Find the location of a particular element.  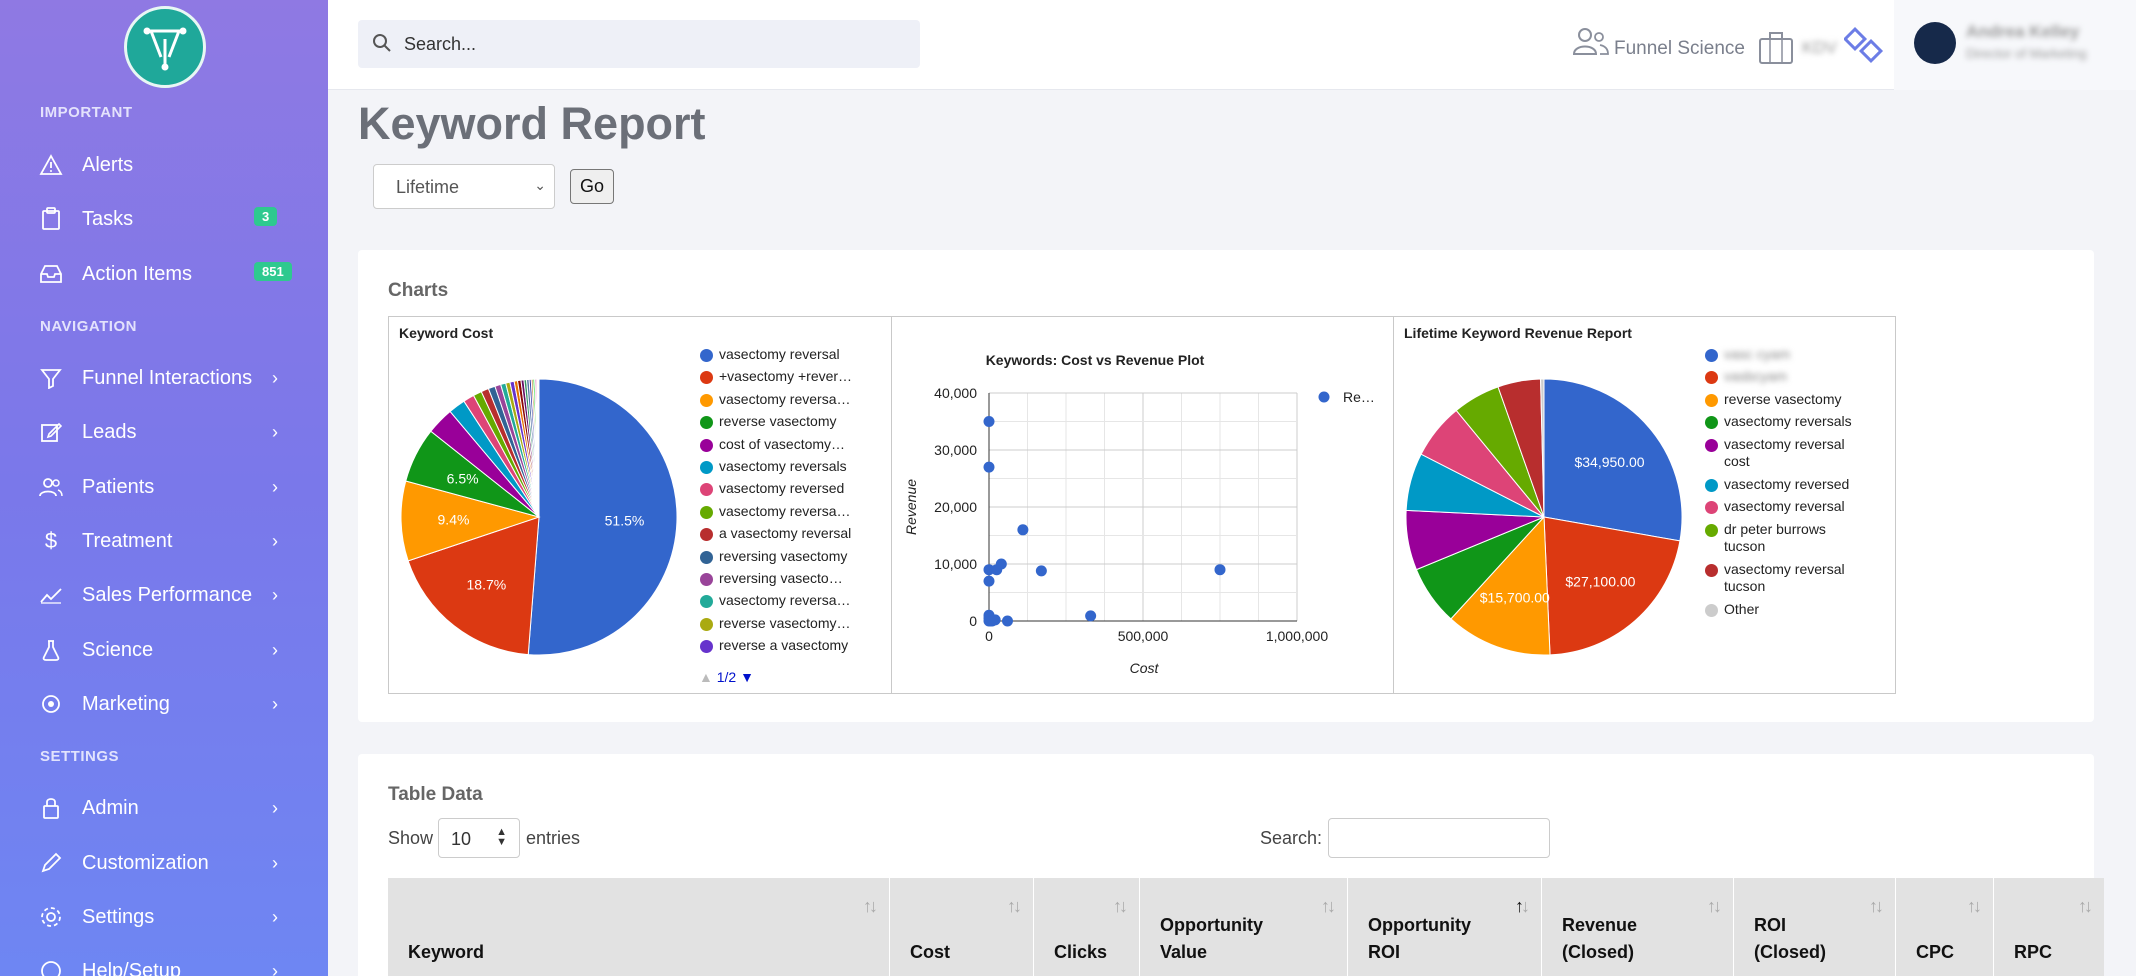

sidebar-item-help-setup: Help/Setup › is located at coordinates (164, 961).